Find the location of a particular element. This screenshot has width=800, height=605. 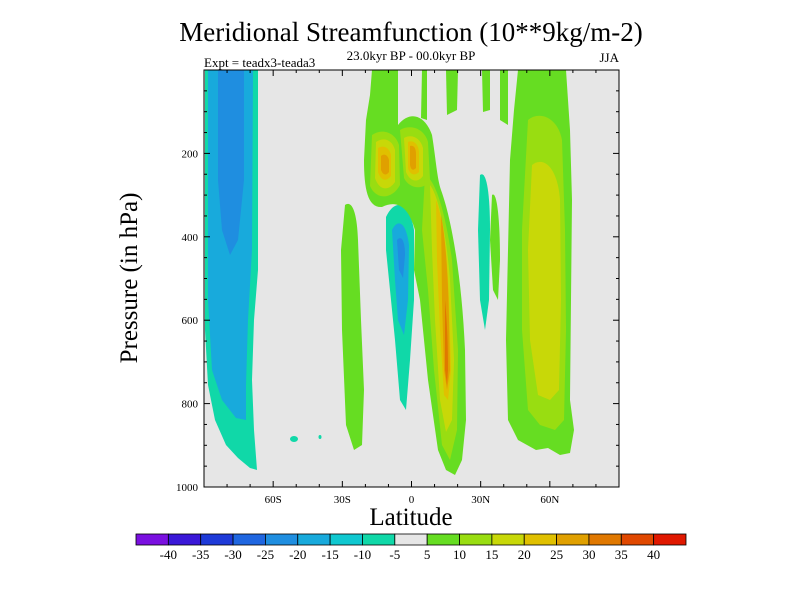

x-tick-label: 30S is located at coordinates (342, 500).